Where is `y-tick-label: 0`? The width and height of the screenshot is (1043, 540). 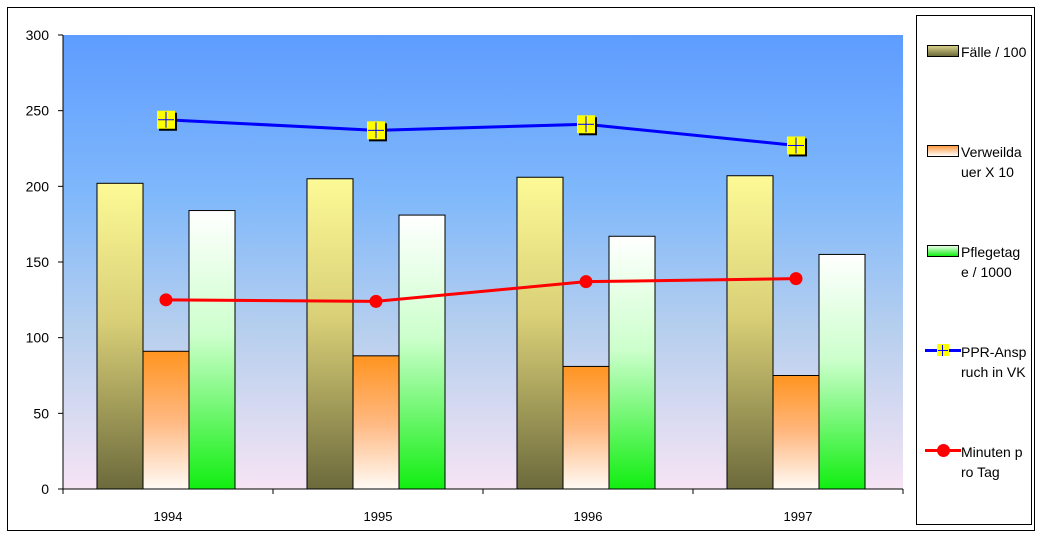
y-tick-label: 0 is located at coordinates (45, 489).